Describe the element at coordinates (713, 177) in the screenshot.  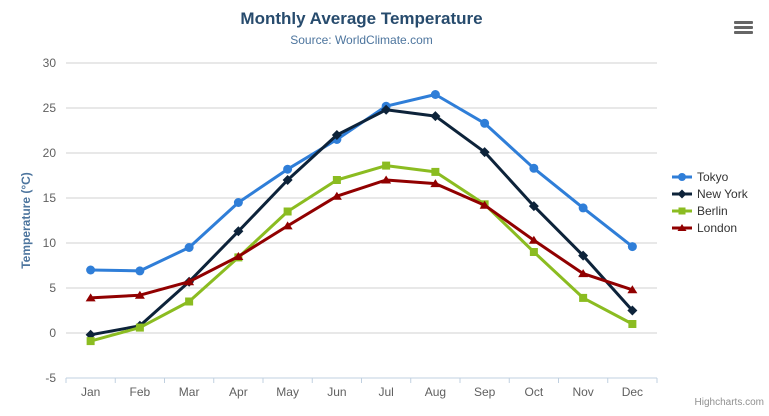
I see `legend-label: Tokyo` at that location.